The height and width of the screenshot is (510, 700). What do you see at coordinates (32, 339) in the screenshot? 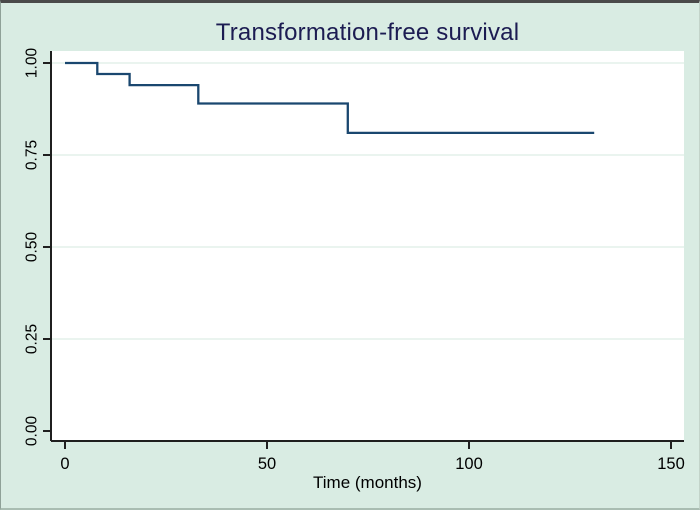
I see `y-tick-label: 0.25` at bounding box center [32, 339].